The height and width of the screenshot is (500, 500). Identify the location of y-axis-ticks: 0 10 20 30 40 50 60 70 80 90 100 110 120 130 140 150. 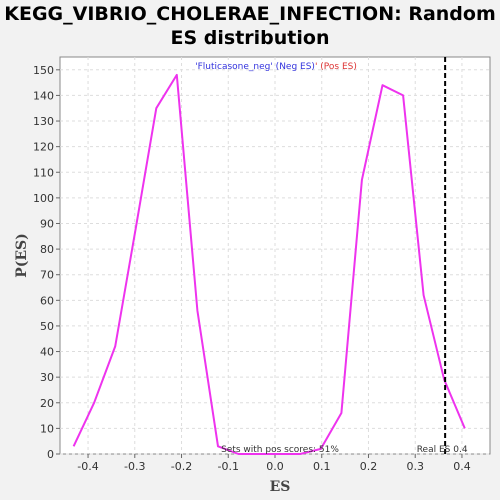
(46, 262).